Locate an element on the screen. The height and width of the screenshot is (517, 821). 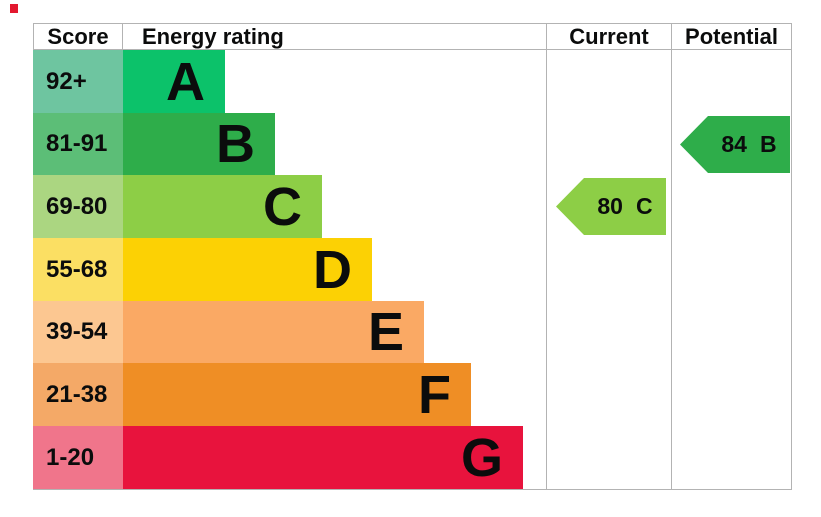
potential-rating-value: 84 is located at coordinates (734, 144).